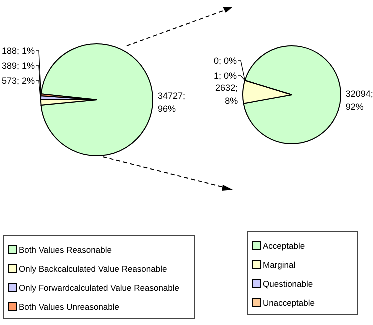 The height and width of the screenshot is (325, 373). I want to click on legend-label: Both Values Unreasonable, so click(69, 307).